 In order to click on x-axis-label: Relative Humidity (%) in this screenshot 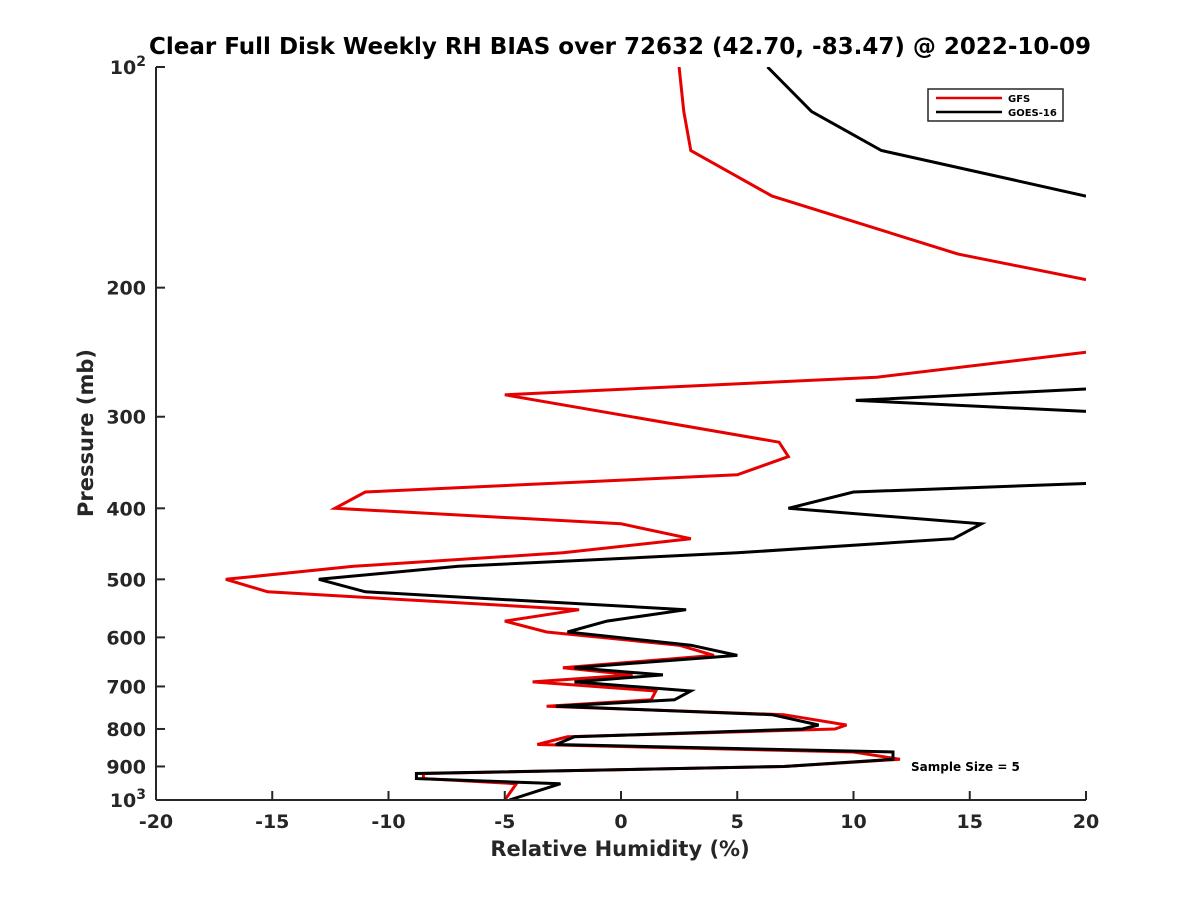, I will do `click(619, 849)`.